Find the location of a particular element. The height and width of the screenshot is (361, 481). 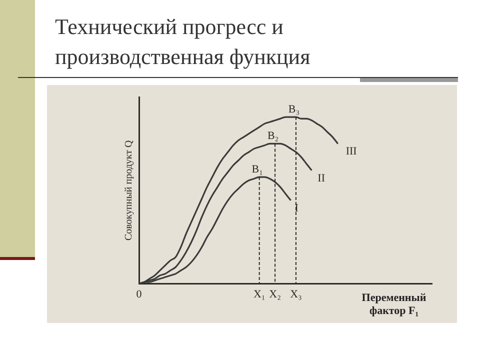

x-tick-label: 0 is located at coordinates (139, 294).